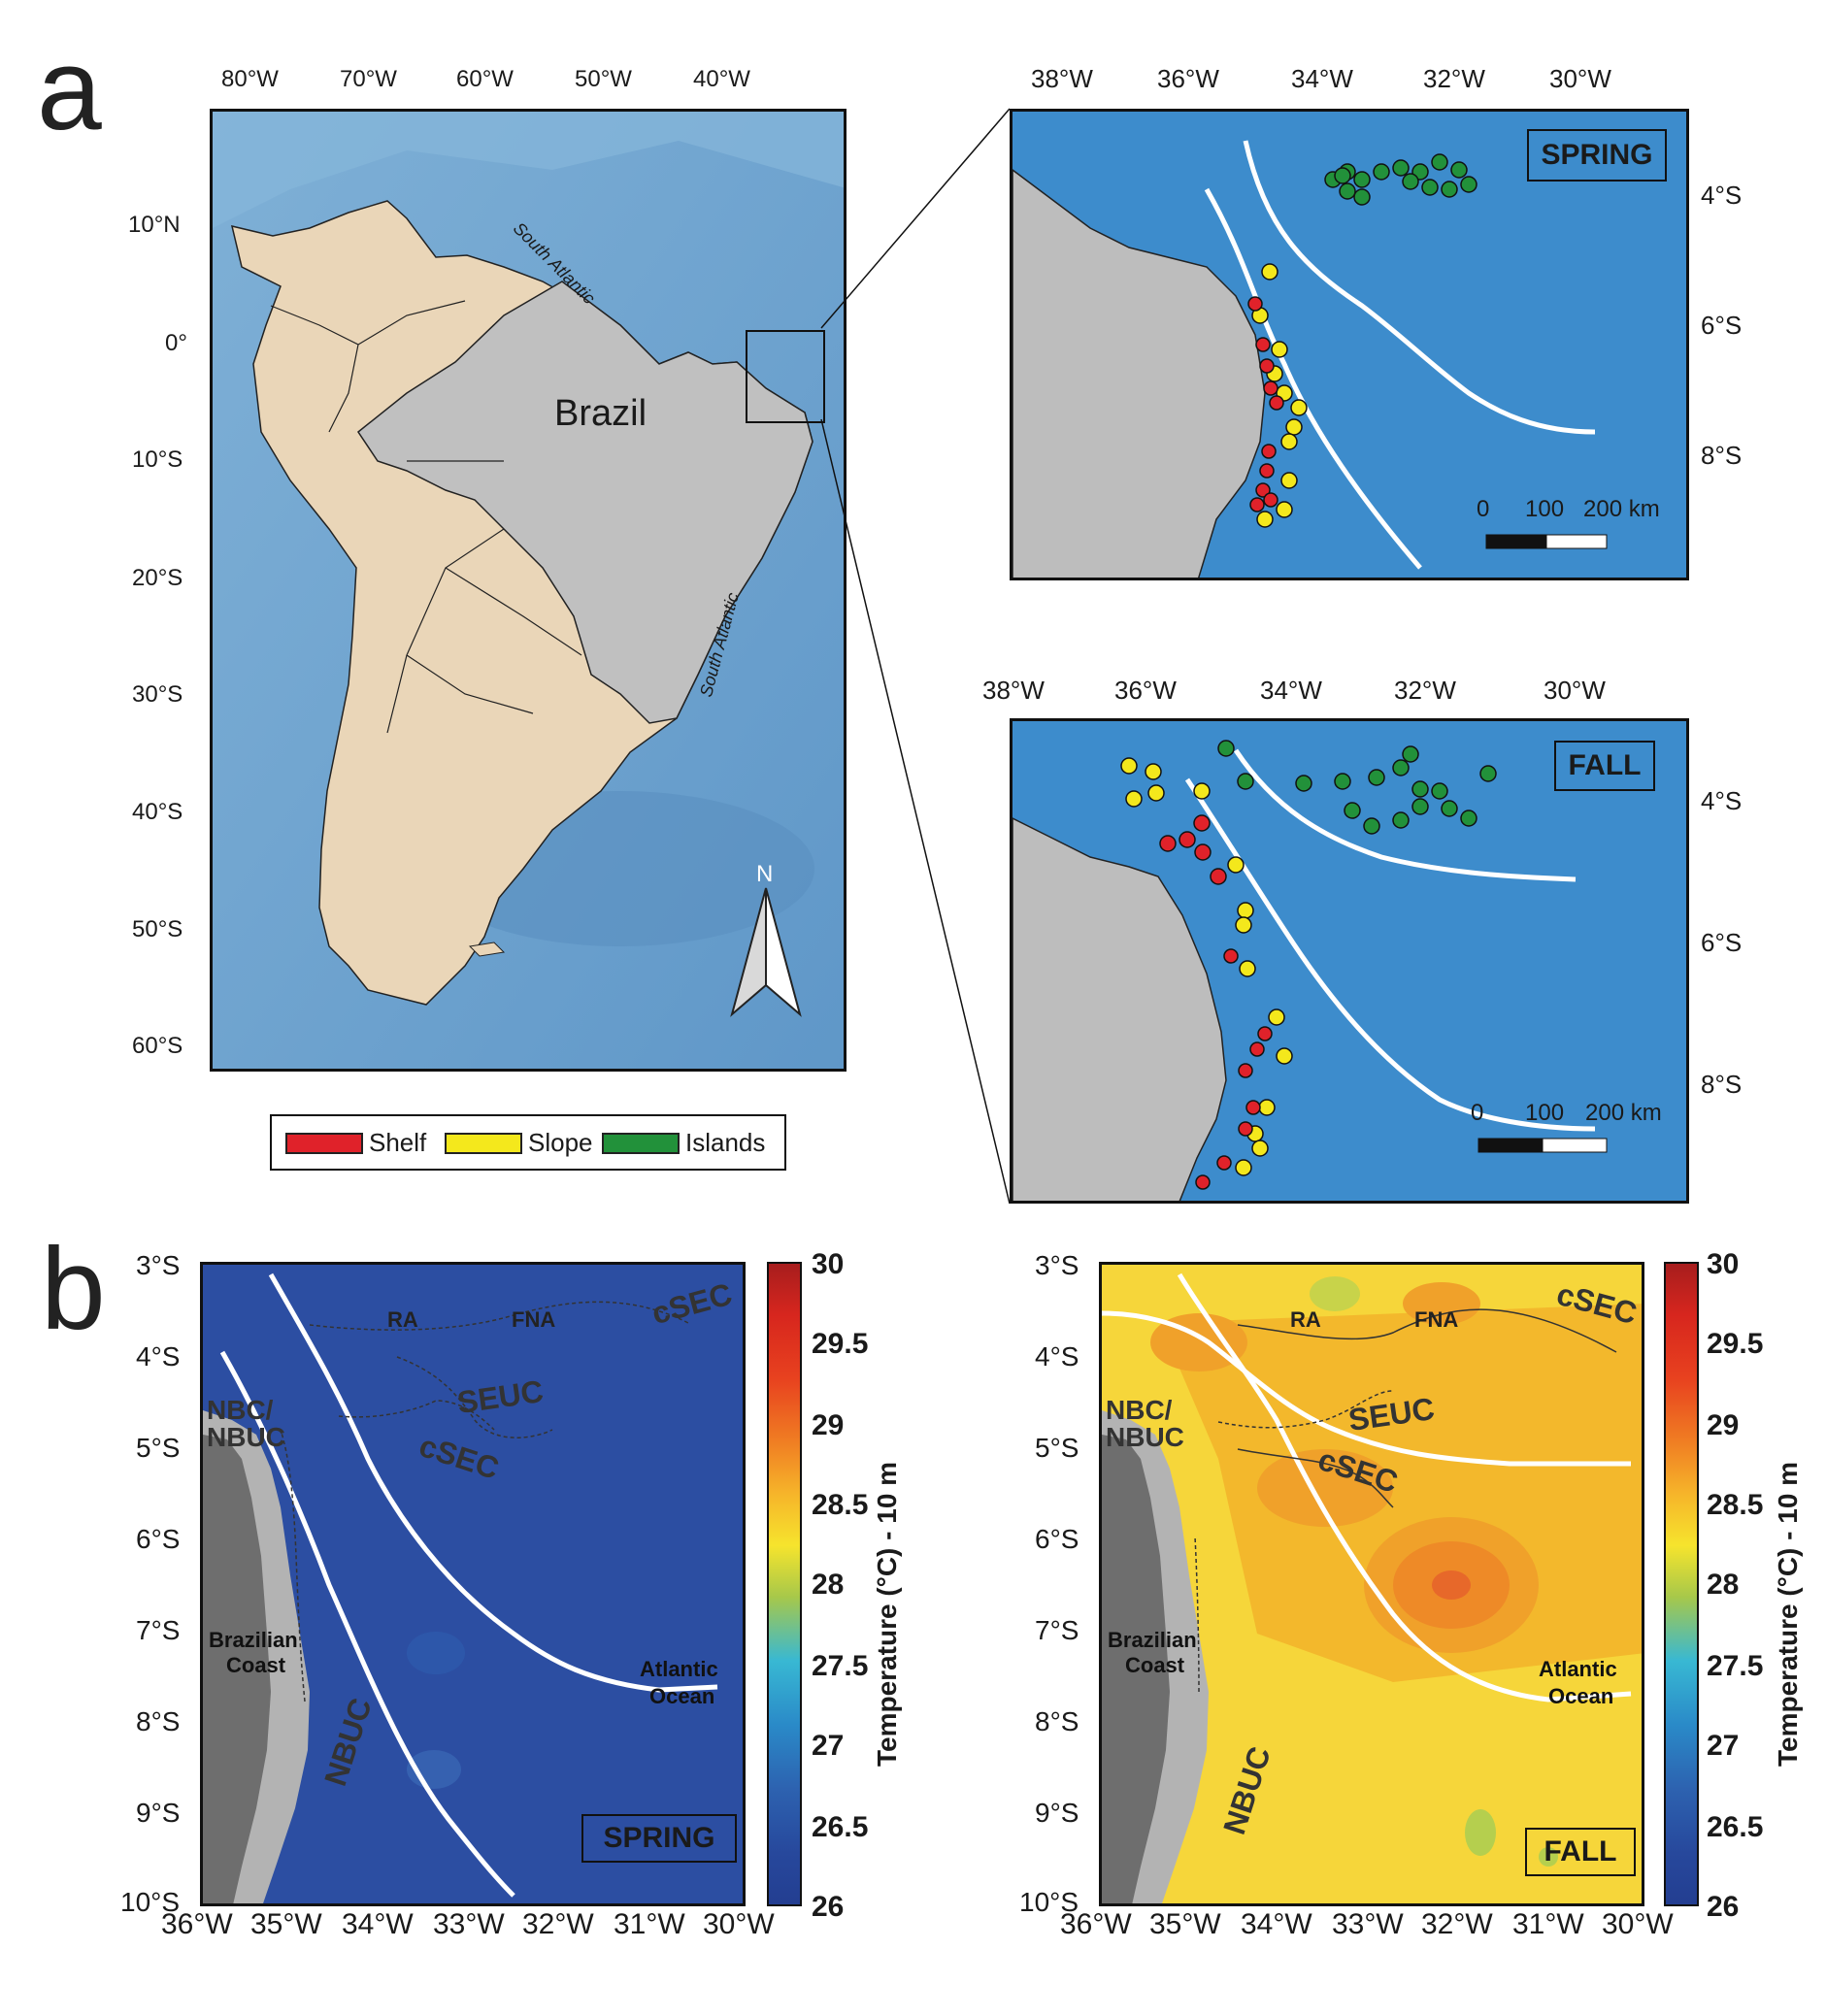 Image resolution: width=1826 pixels, height=2016 pixels. What do you see at coordinates (483, 1143) in the screenshot?
I see `swatch-slope` at bounding box center [483, 1143].